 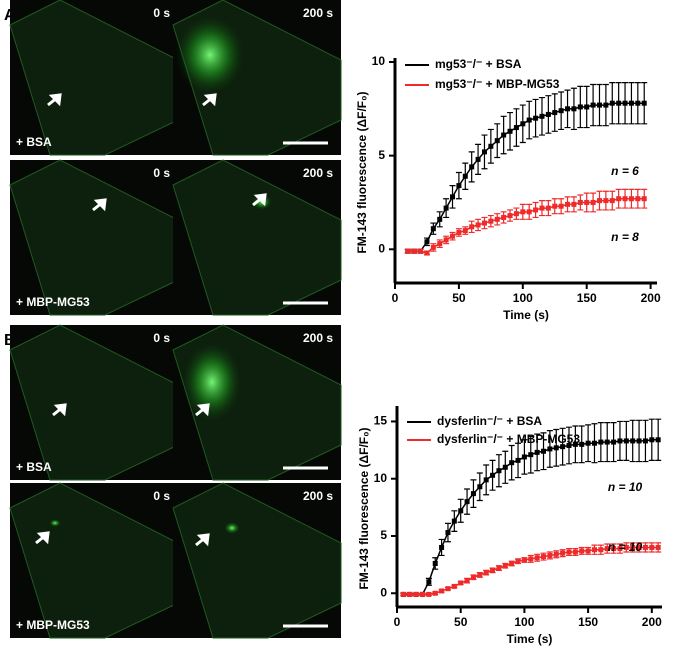 What do you see at coordinates (497, 84) in the screenshot?
I see `legend-label: mg53⁻/⁻ + MBP-MG53` at bounding box center [497, 84].